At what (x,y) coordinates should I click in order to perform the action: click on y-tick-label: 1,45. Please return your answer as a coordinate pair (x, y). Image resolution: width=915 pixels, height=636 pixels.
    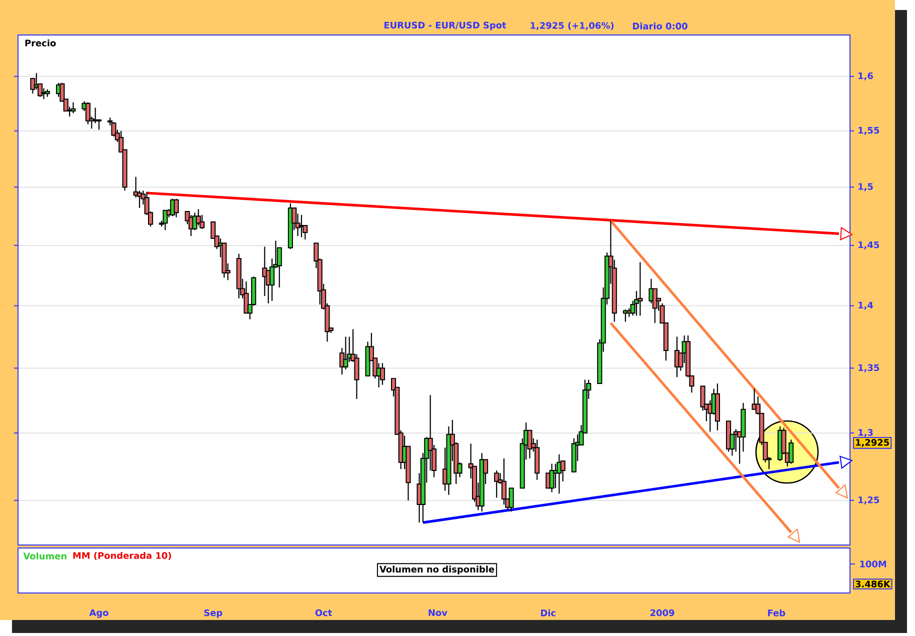
    Looking at the image, I should click on (869, 246).